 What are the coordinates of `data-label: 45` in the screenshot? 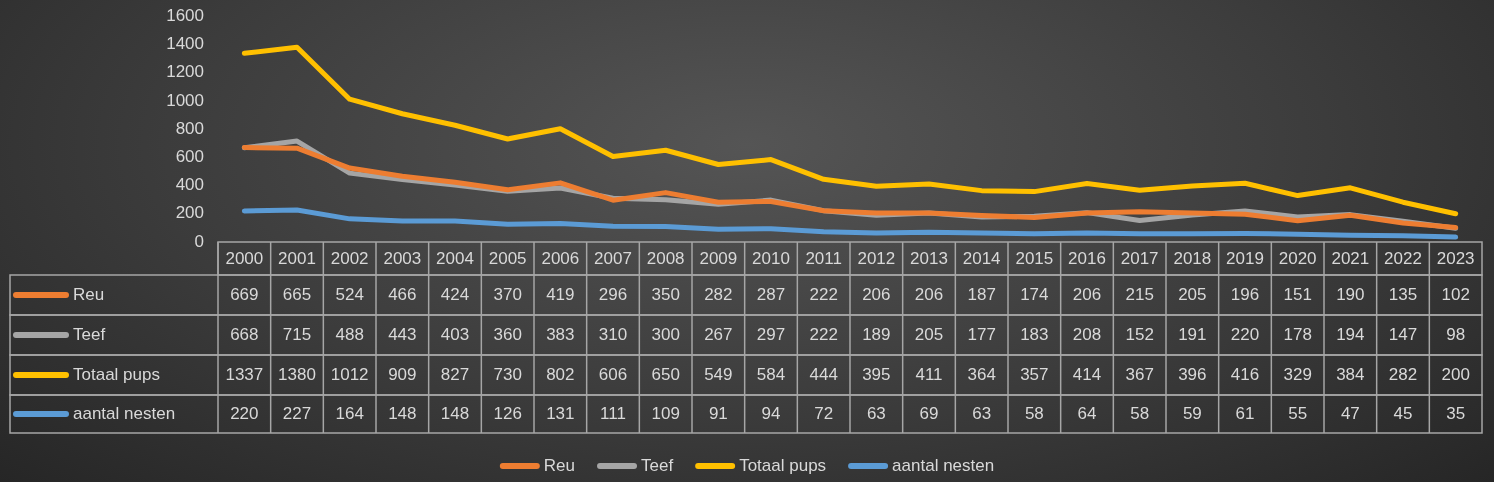 It's located at (1403, 413).